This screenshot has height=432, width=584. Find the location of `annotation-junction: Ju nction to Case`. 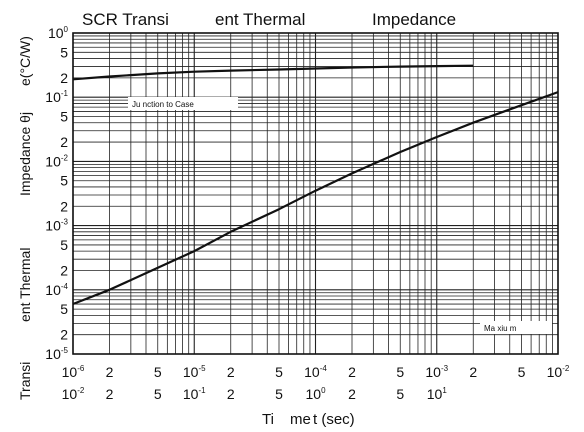

annotation-junction: Ju nction to Case is located at coordinates (183, 103).